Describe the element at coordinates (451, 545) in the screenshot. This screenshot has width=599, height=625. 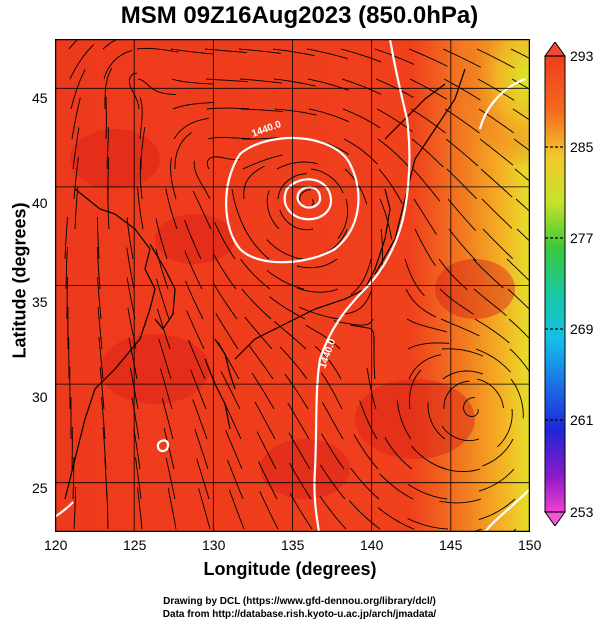
I see `x-tick-label: 145` at that location.